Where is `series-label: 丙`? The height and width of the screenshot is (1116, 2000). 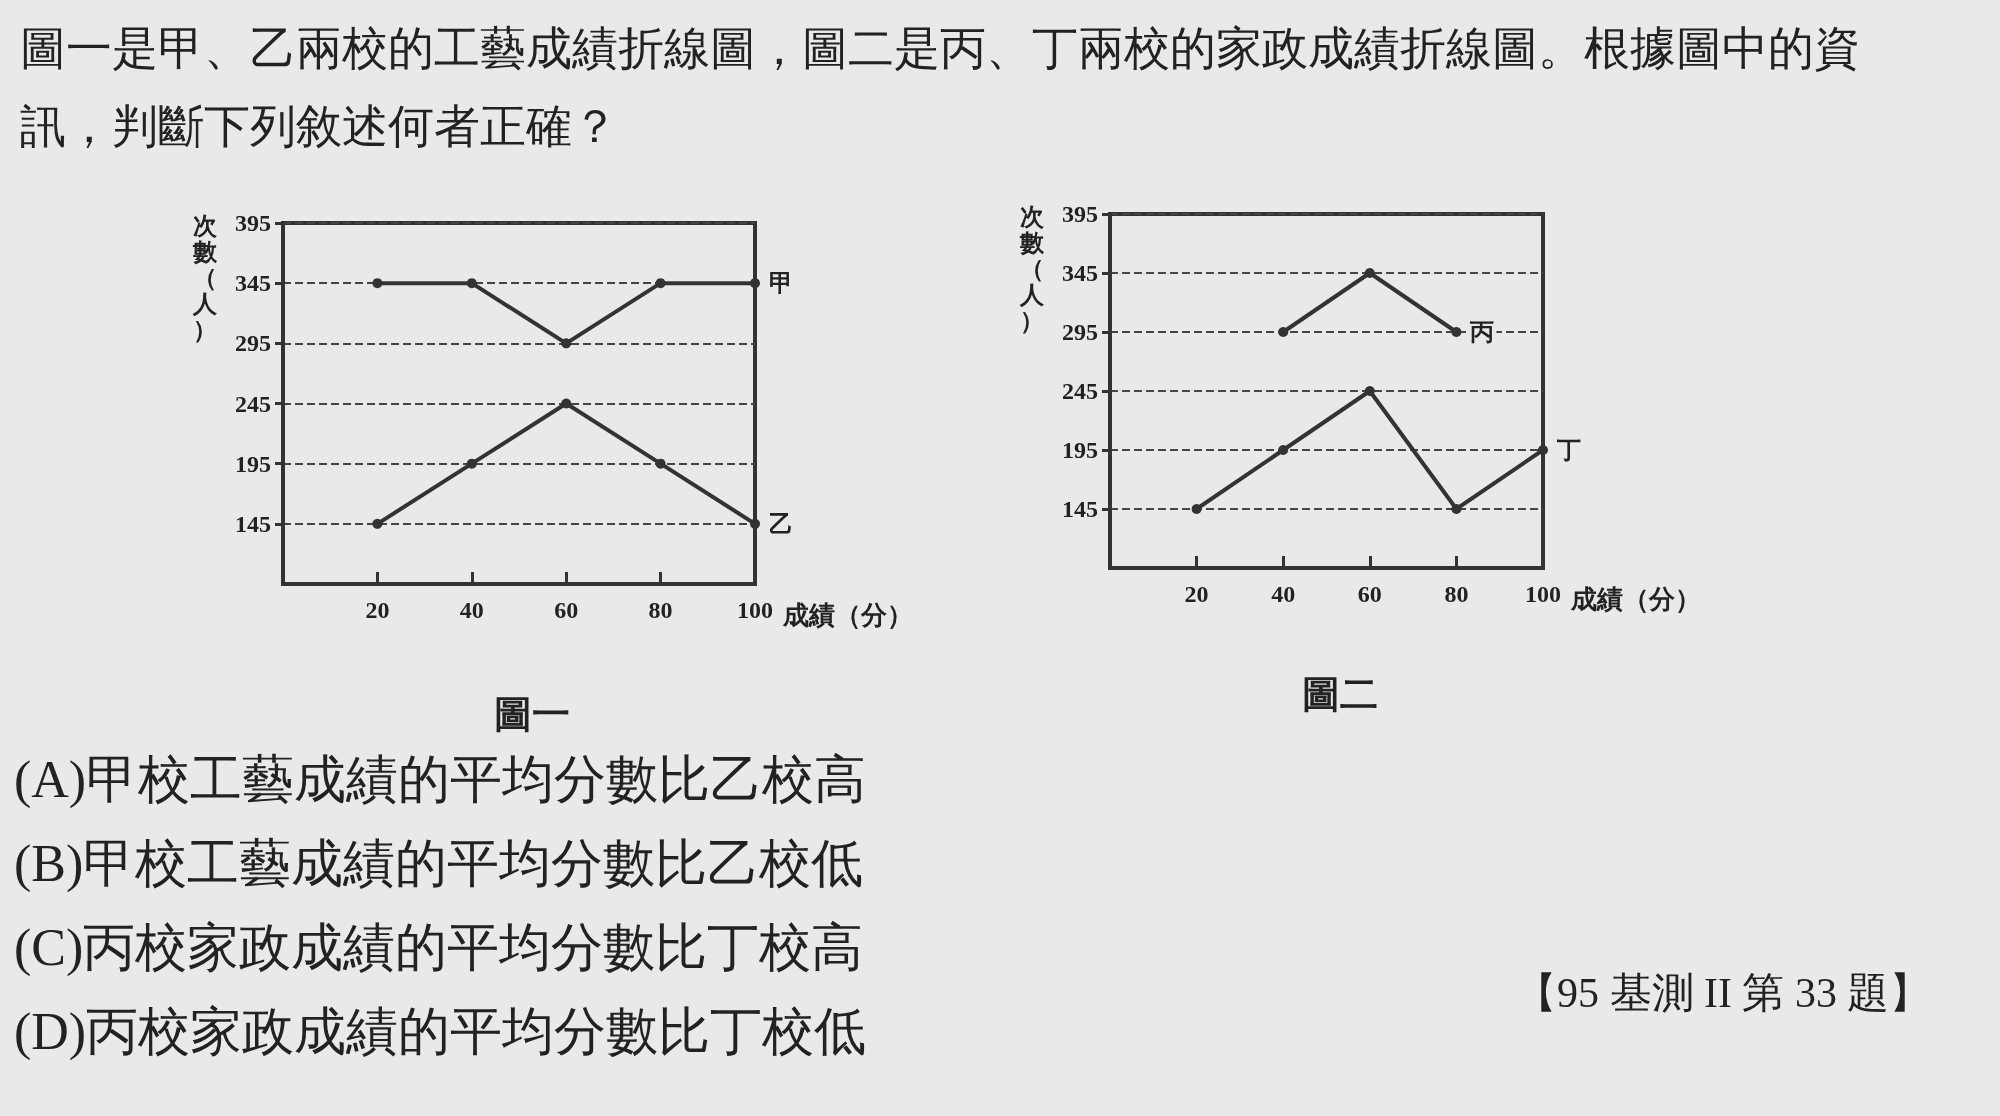 series-label: 丙 is located at coordinates (1482, 332).